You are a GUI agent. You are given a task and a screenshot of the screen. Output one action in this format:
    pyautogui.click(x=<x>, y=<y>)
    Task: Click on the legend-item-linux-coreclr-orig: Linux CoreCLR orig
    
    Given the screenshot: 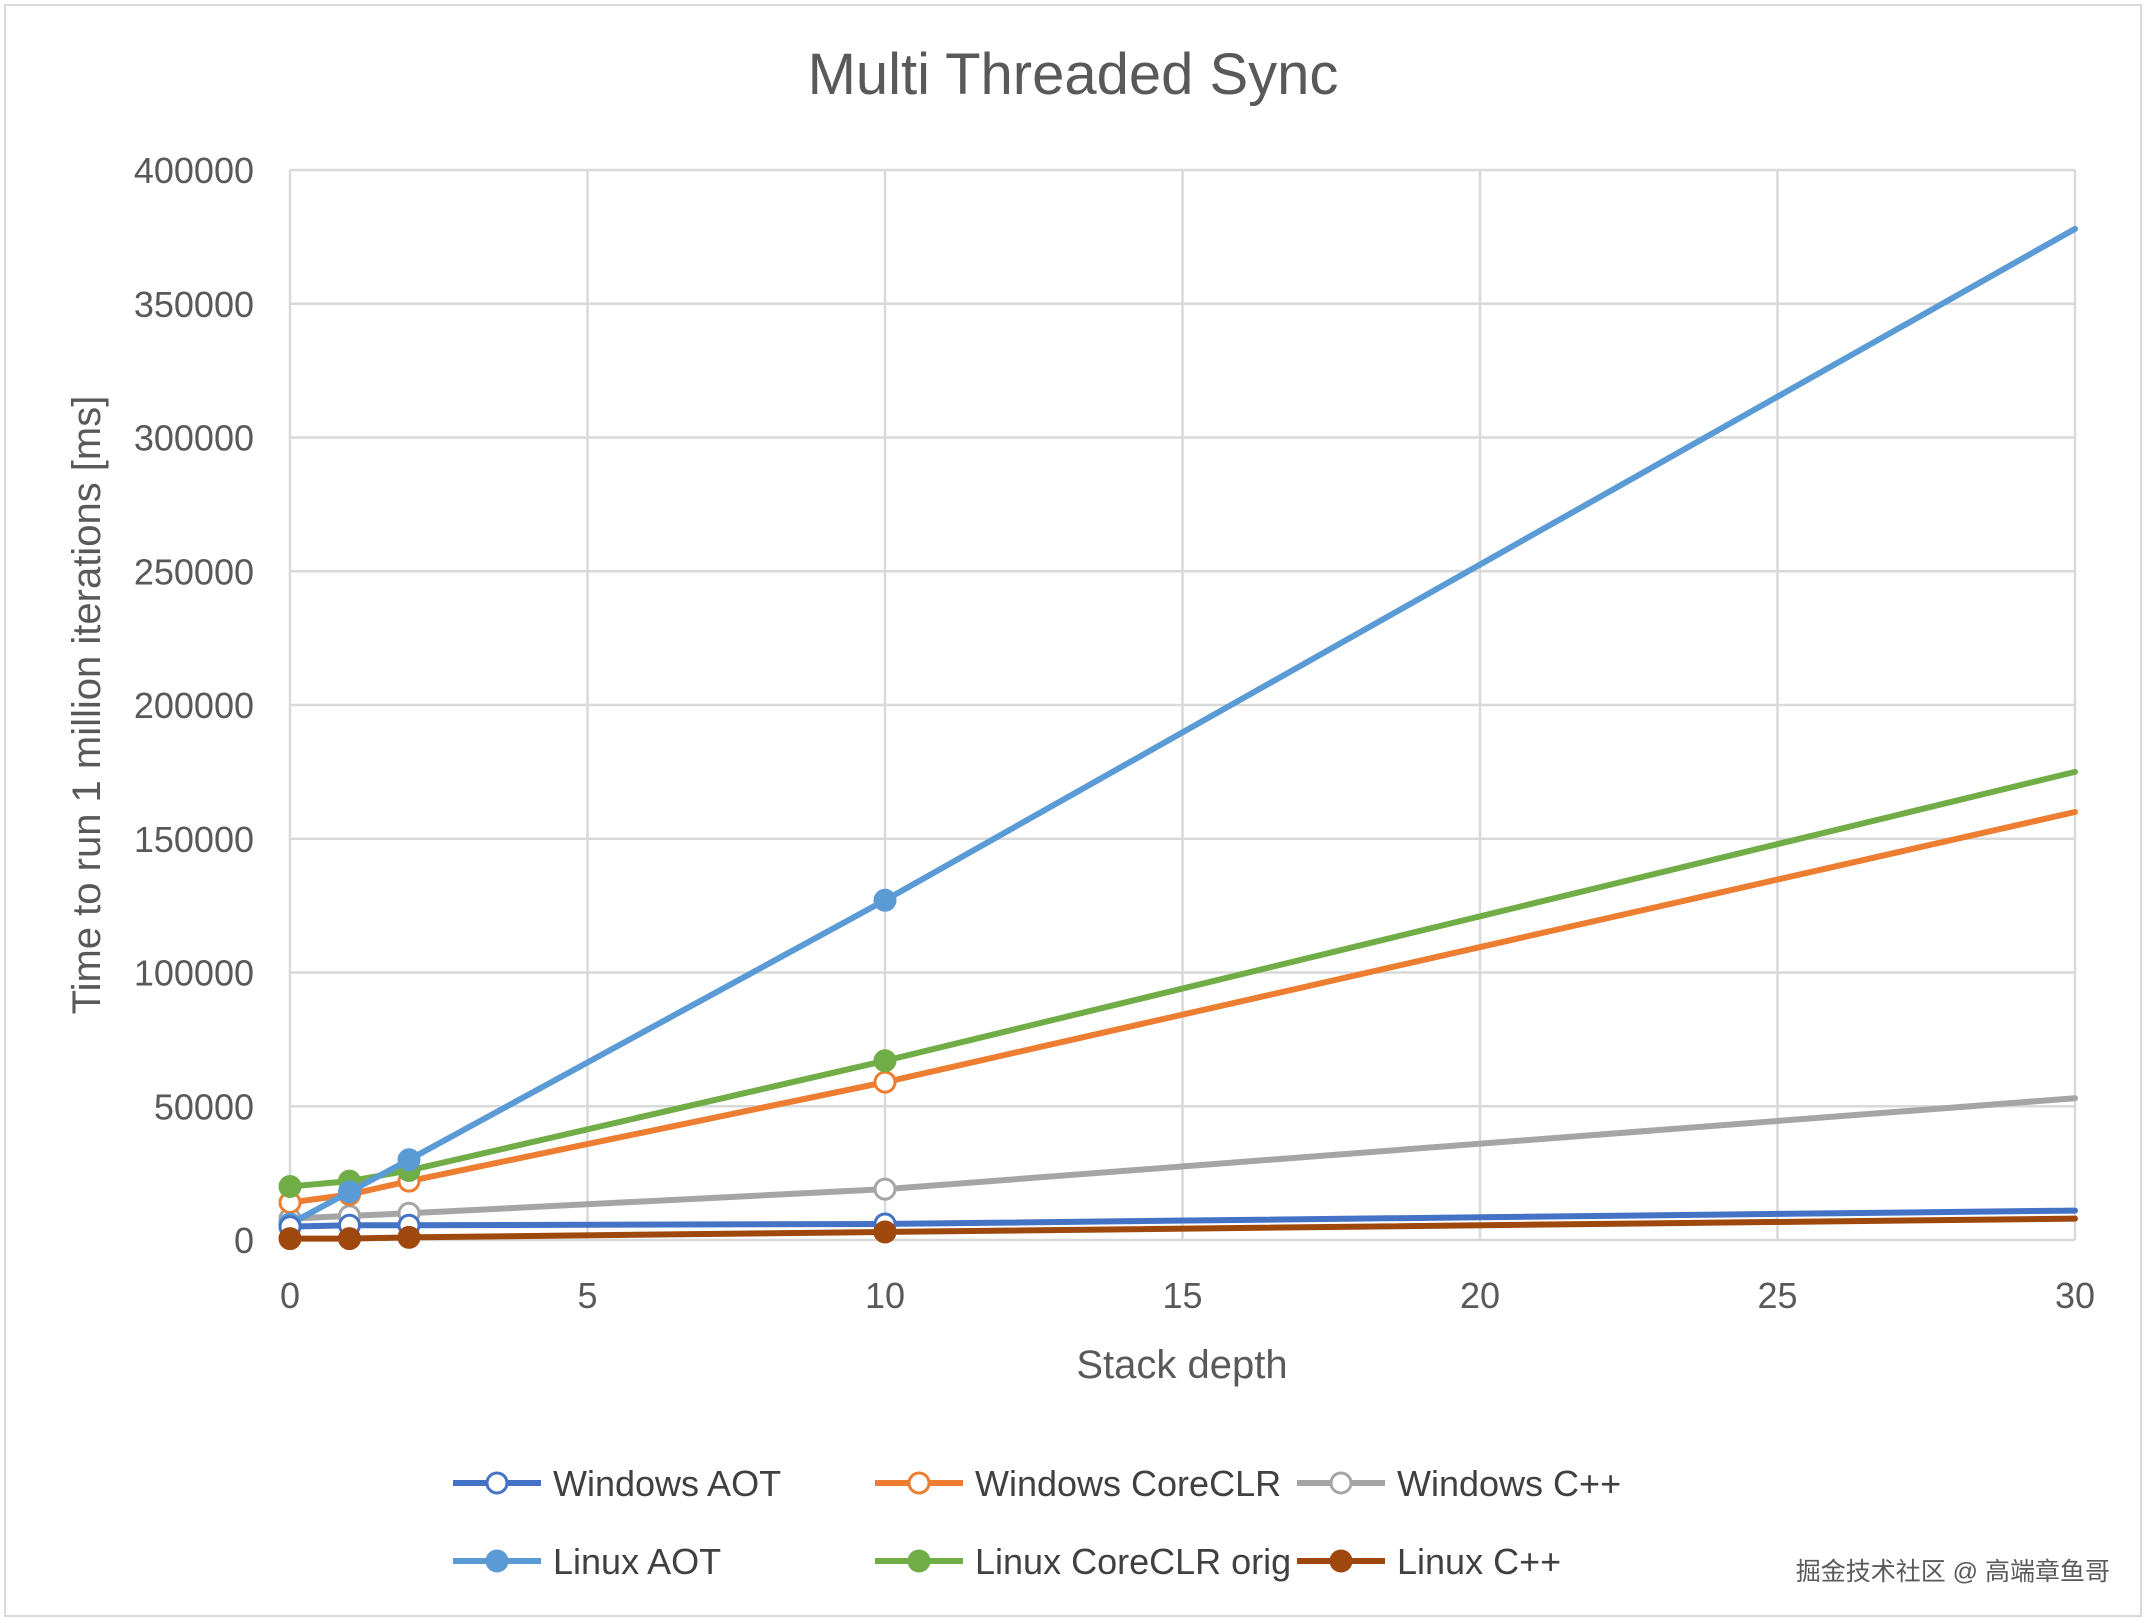 What is the action you would take?
    pyautogui.click(x=1083, y=1561)
    